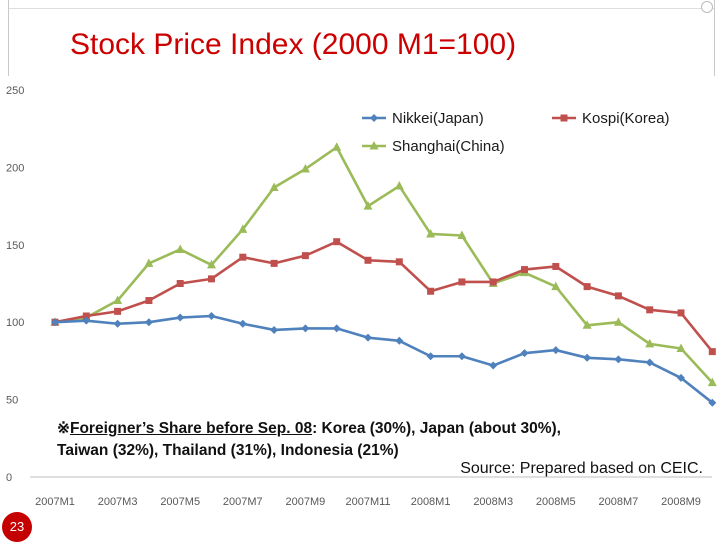  Describe the element at coordinates (55, 502) in the screenshot. I see `x-tick-label: 2007M1` at that location.